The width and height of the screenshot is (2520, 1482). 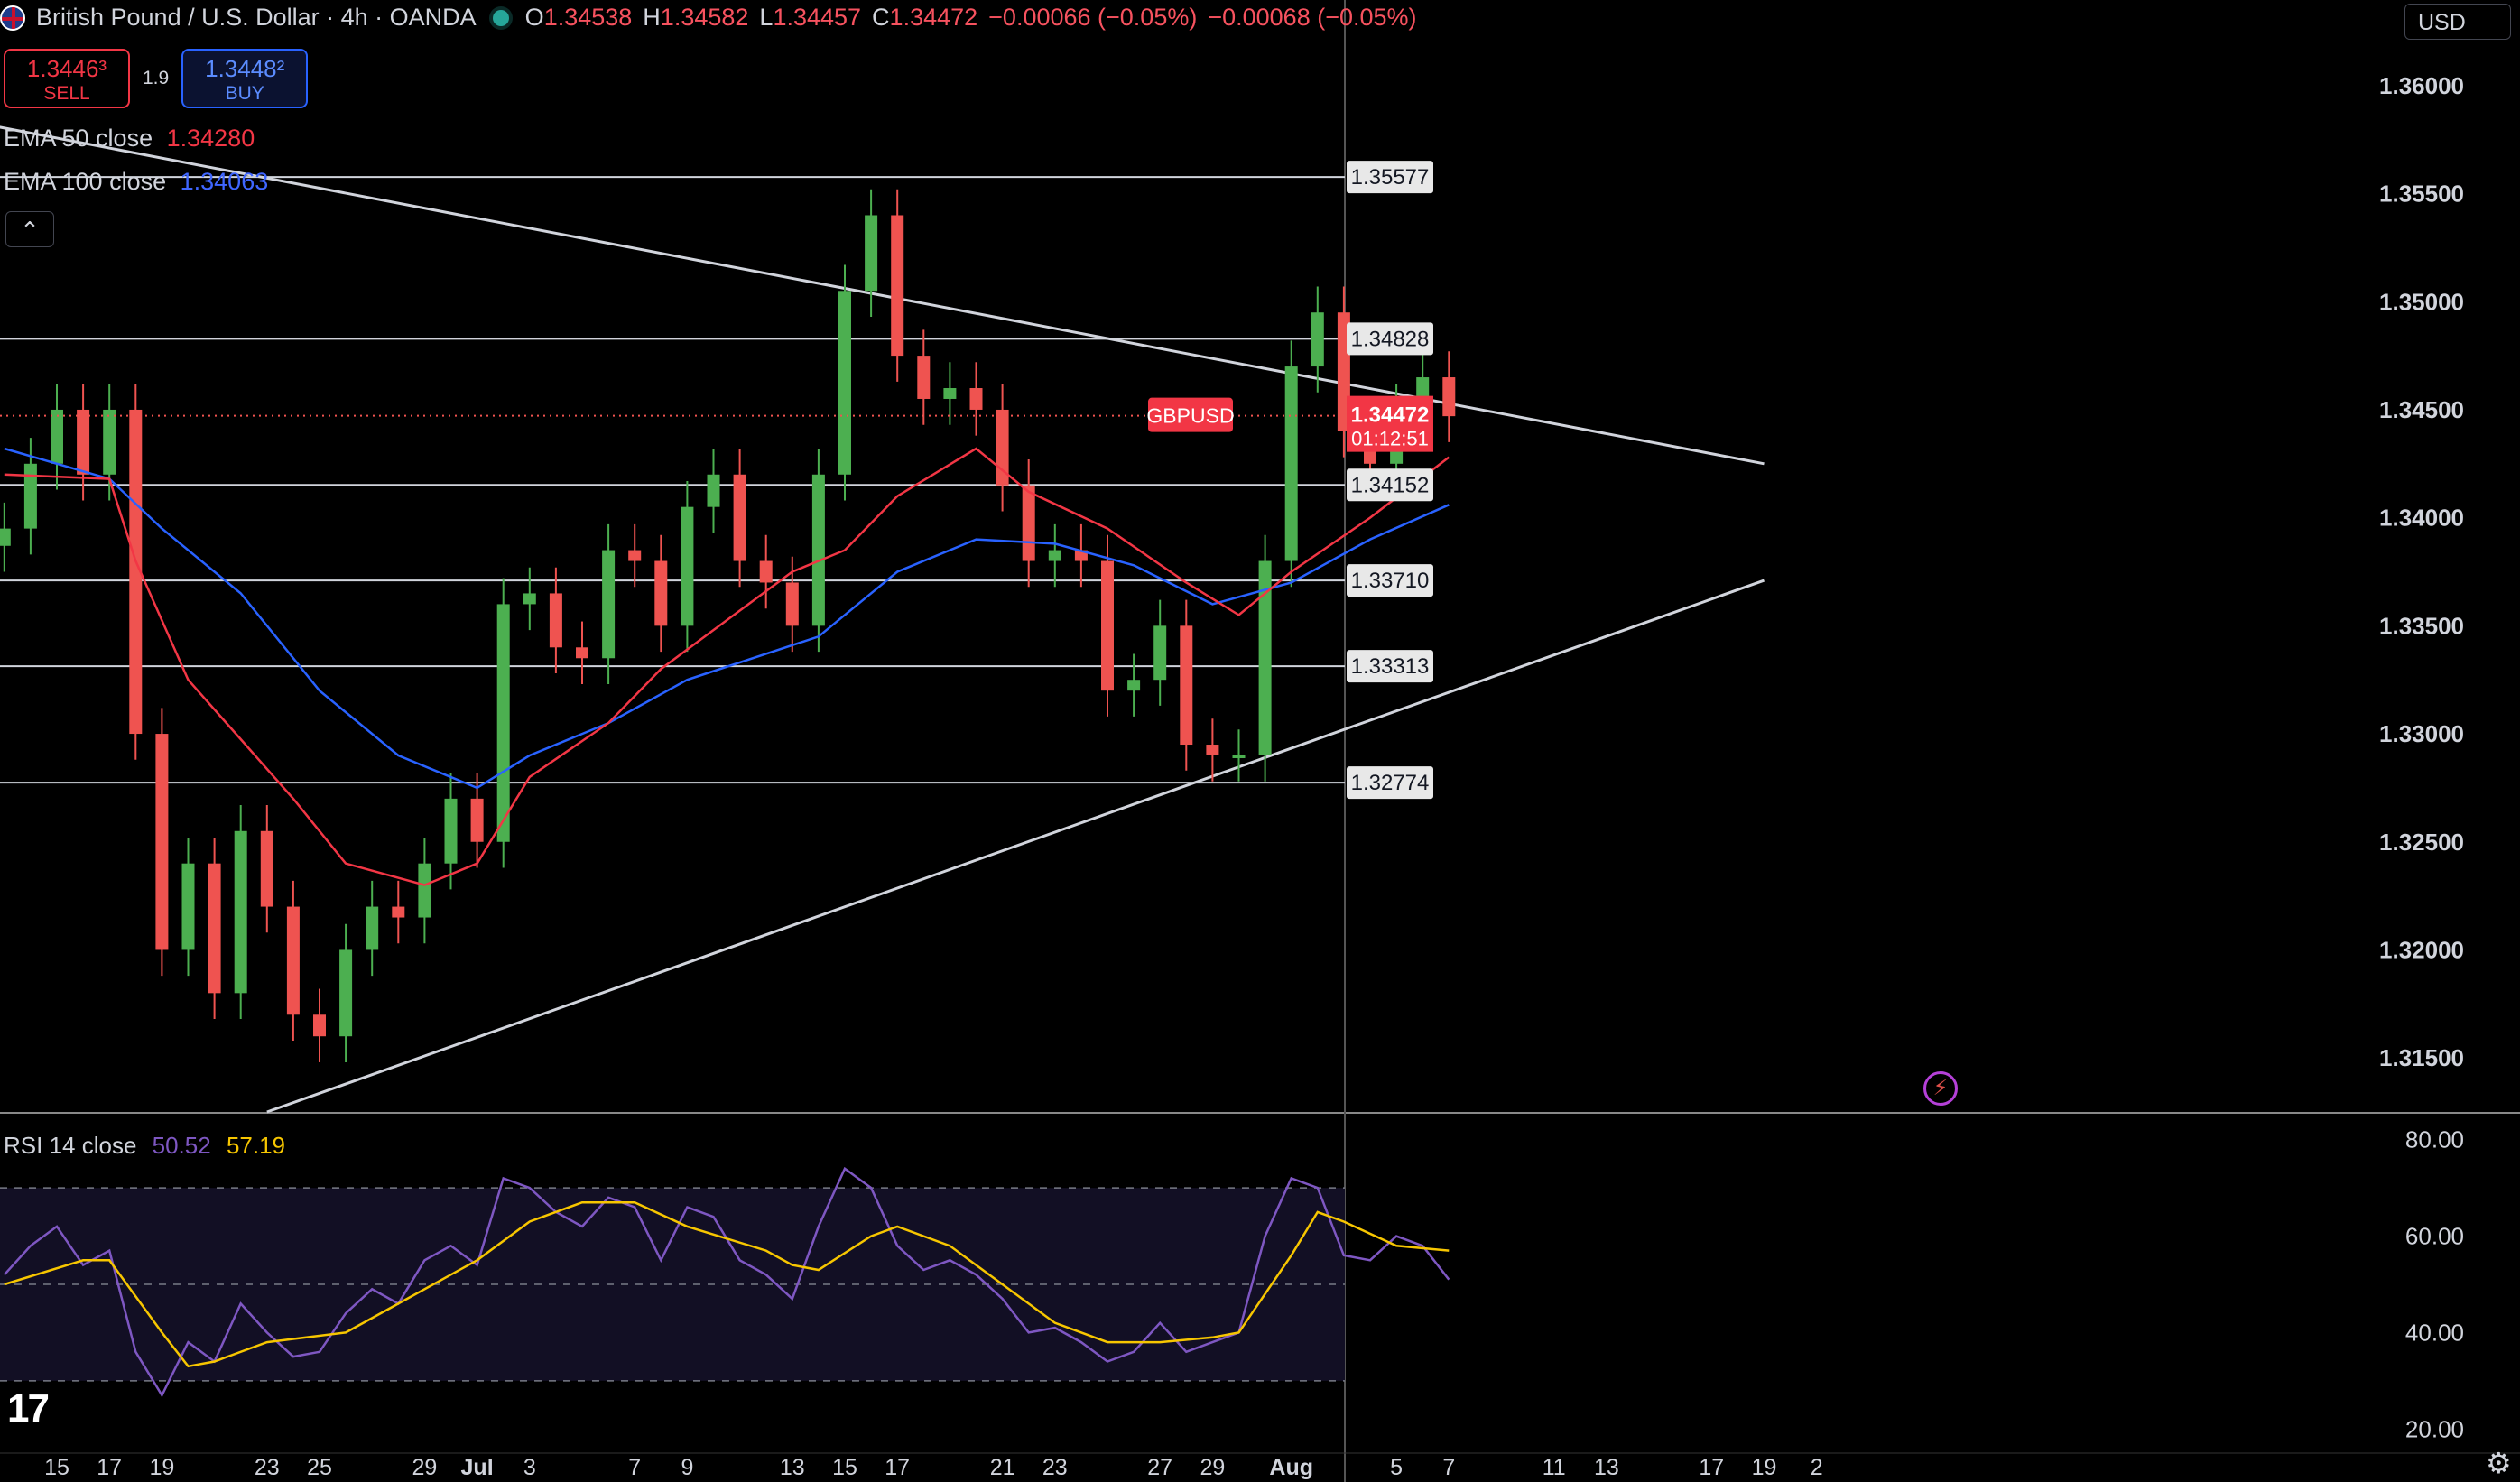 What do you see at coordinates (144, 1146) in the screenshot?
I see `rsi-legend: RSI 14 close 50.52 57.19` at bounding box center [144, 1146].